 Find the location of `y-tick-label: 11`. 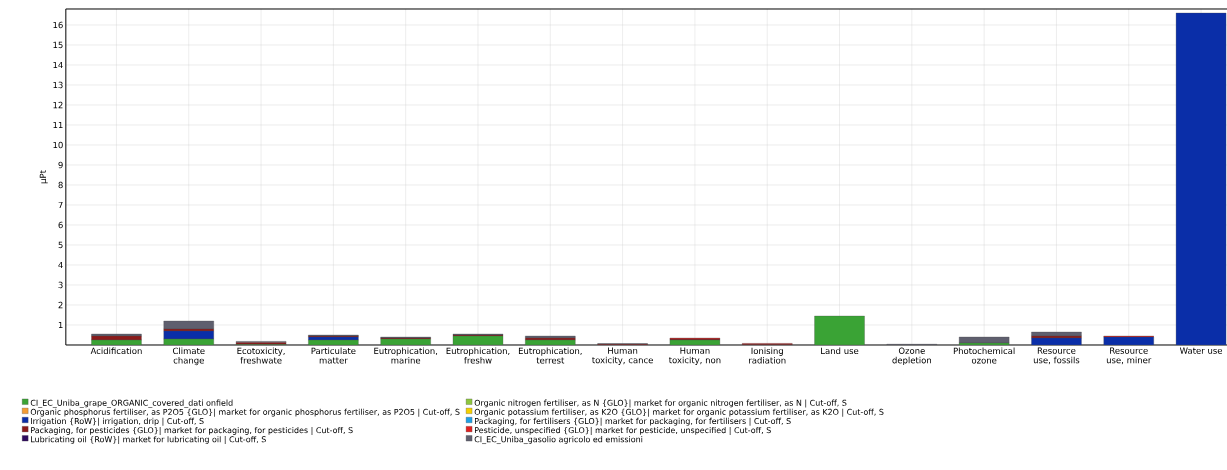

y-tick-label: 11 is located at coordinates (58, 125).